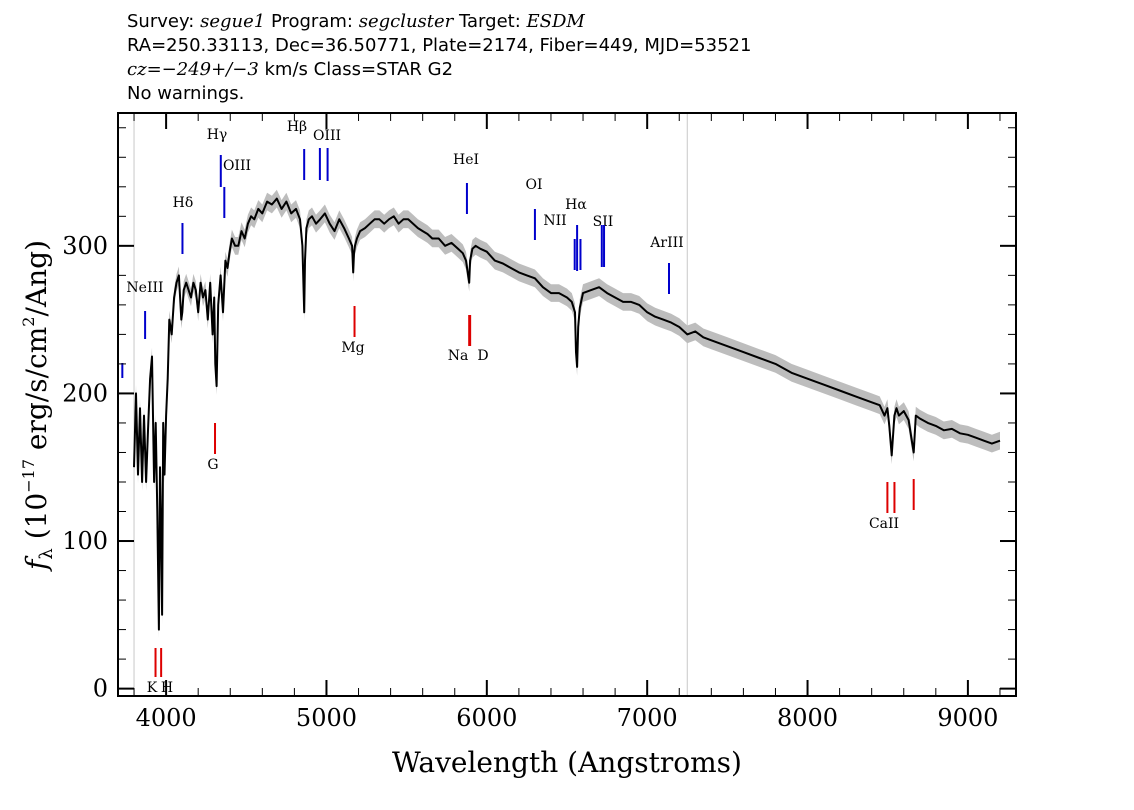 The width and height of the screenshot is (1134, 810). Describe the element at coordinates (85, 246) in the screenshot. I see `y-tick-label-3: 300` at that location.